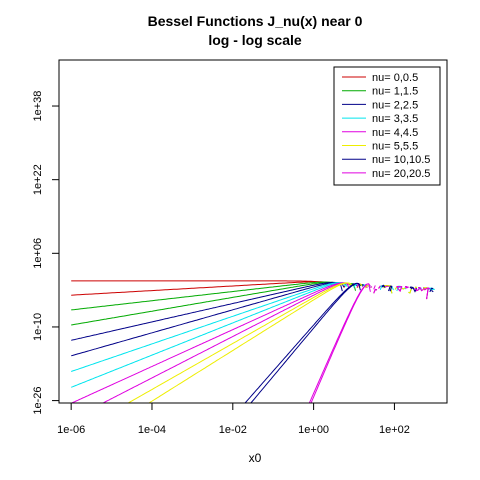 This screenshot has width=480, height=480. I want to click on y-tick-label-0: 1e-26, so click(38, 401).